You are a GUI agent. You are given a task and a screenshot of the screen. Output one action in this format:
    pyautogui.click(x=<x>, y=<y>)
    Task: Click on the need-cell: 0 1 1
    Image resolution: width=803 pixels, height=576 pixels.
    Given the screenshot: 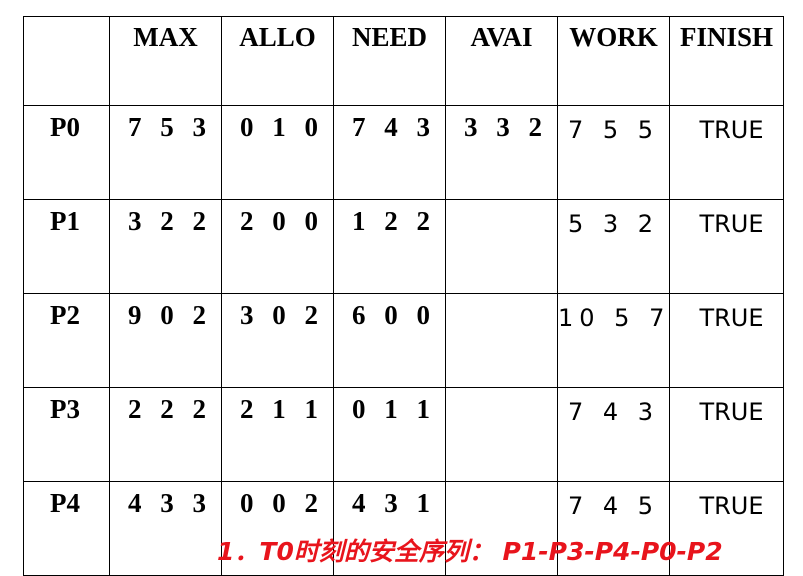 What is the action you would take?
    pyautogui.click(x=389, y=434)
    